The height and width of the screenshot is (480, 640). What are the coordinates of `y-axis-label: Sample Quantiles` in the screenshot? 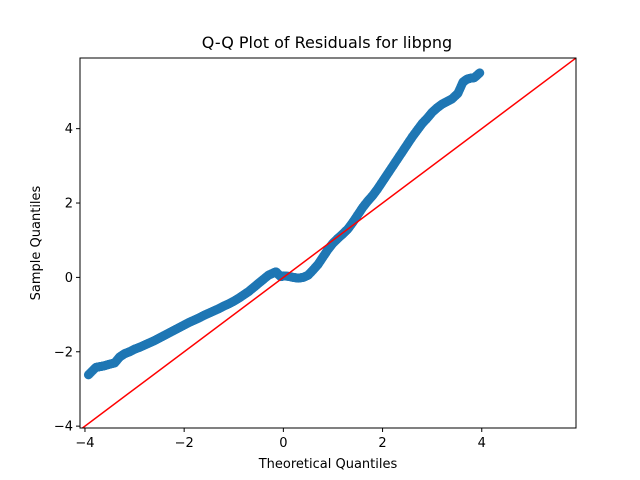 It's located at (36, 242).